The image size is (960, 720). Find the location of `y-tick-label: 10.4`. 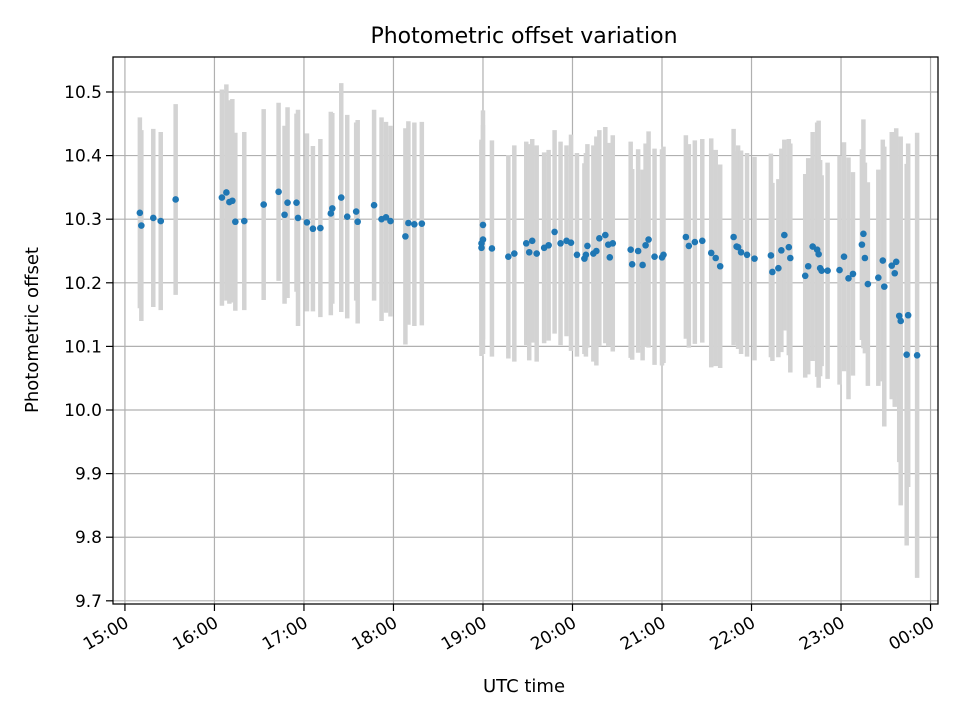

y-tick-label: 10.4 is located at coordinates (83, 157).